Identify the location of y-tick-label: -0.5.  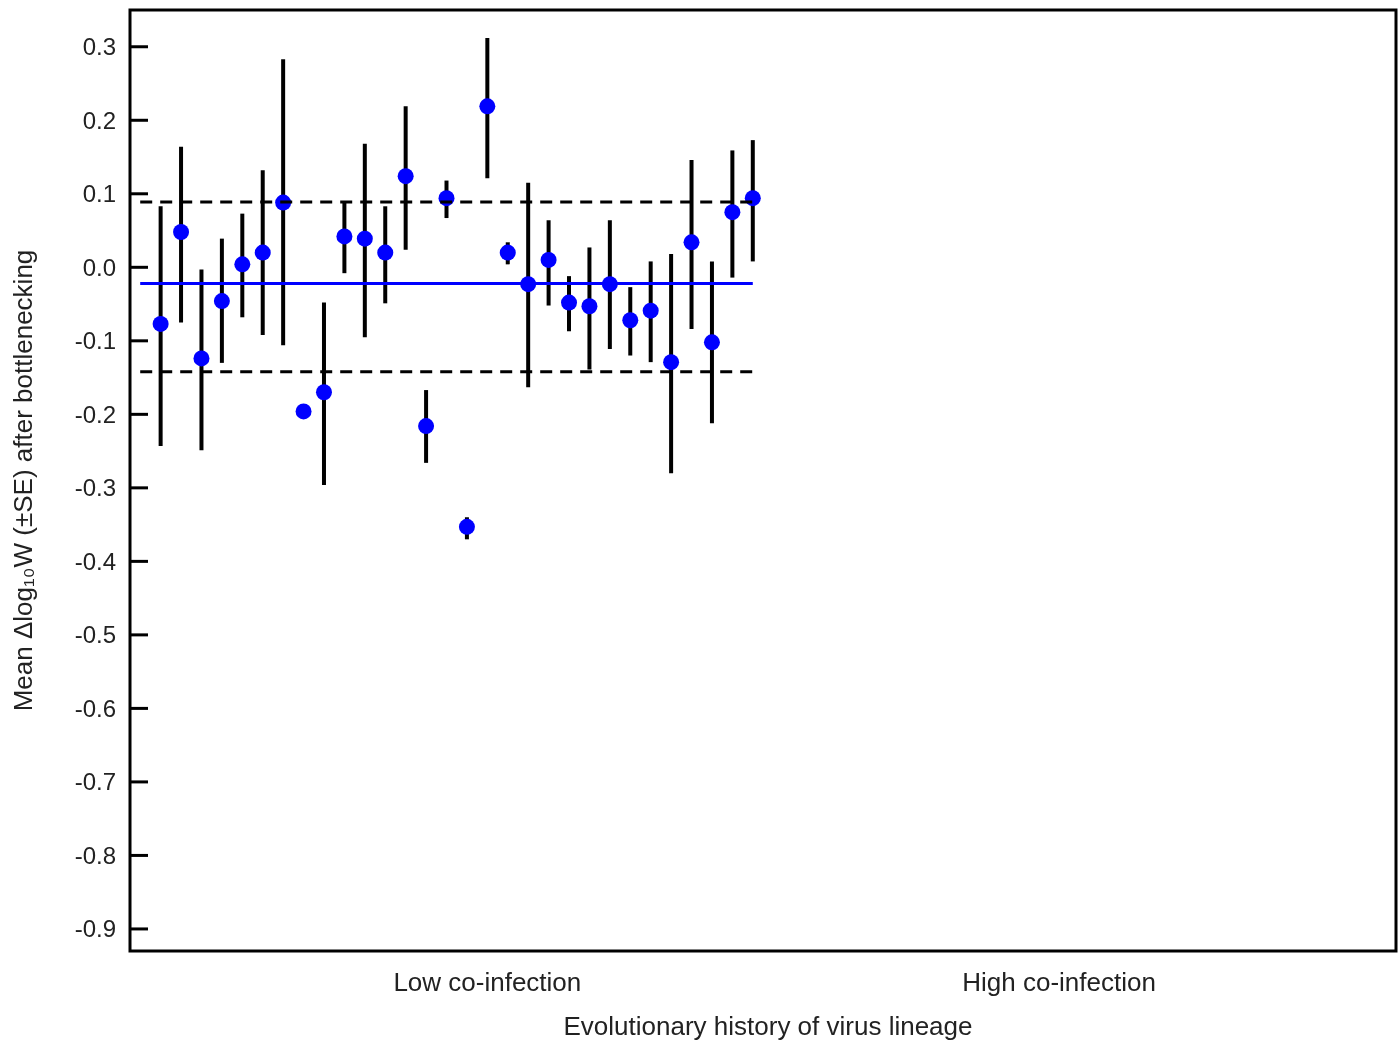
(95, 635).